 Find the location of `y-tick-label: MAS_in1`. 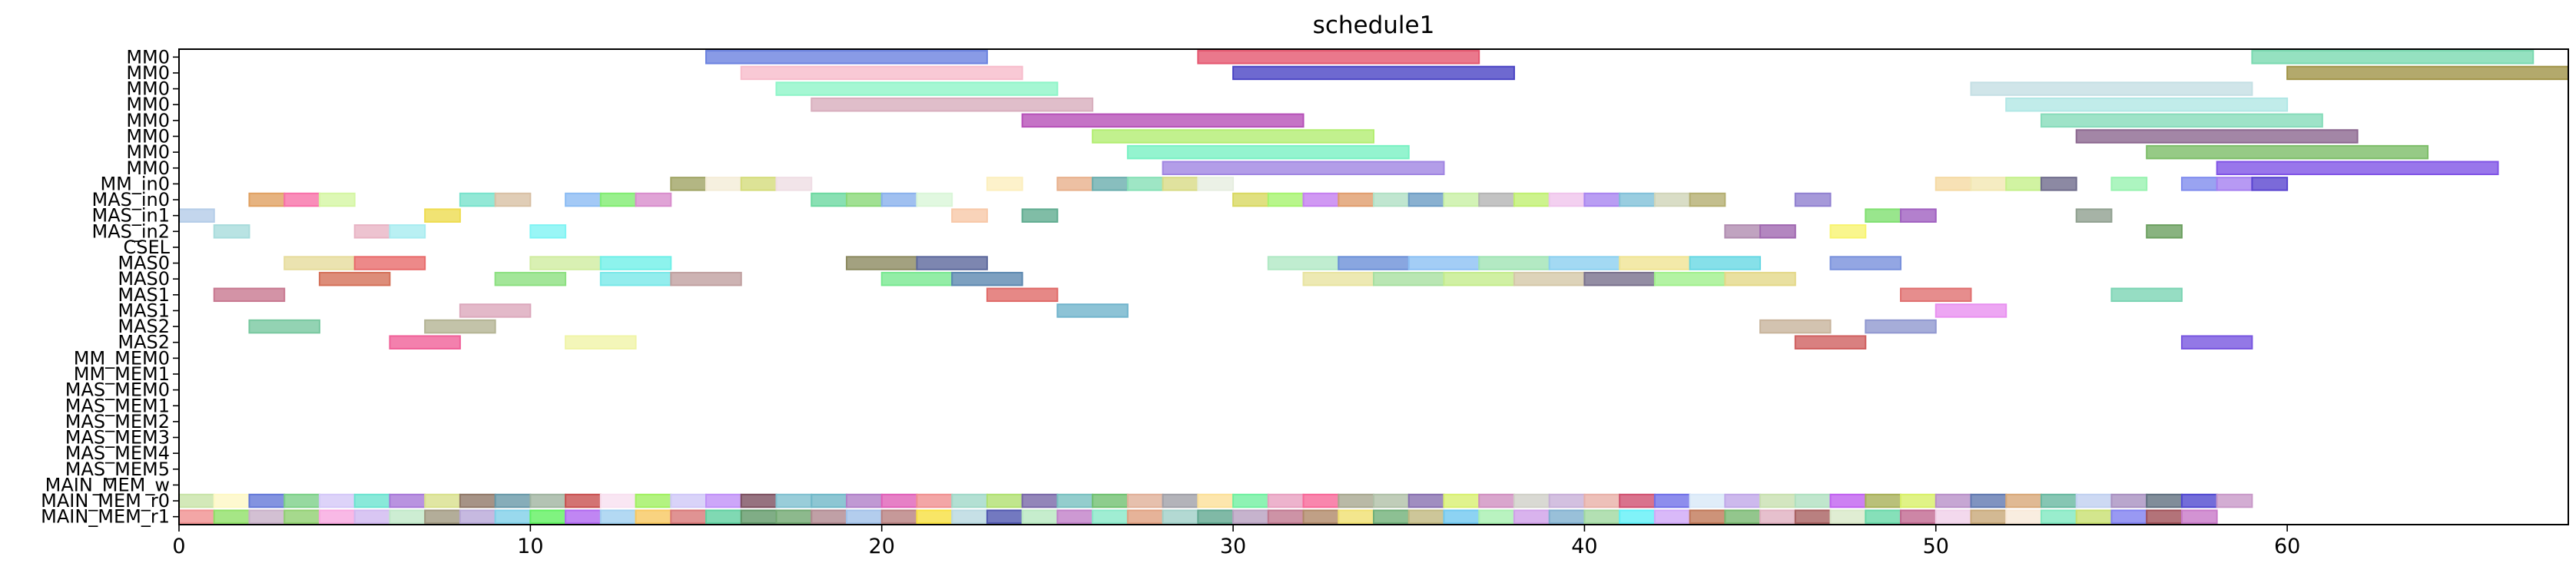

y-tick-label: MAS_in1 is located at coordinates (130, 216).